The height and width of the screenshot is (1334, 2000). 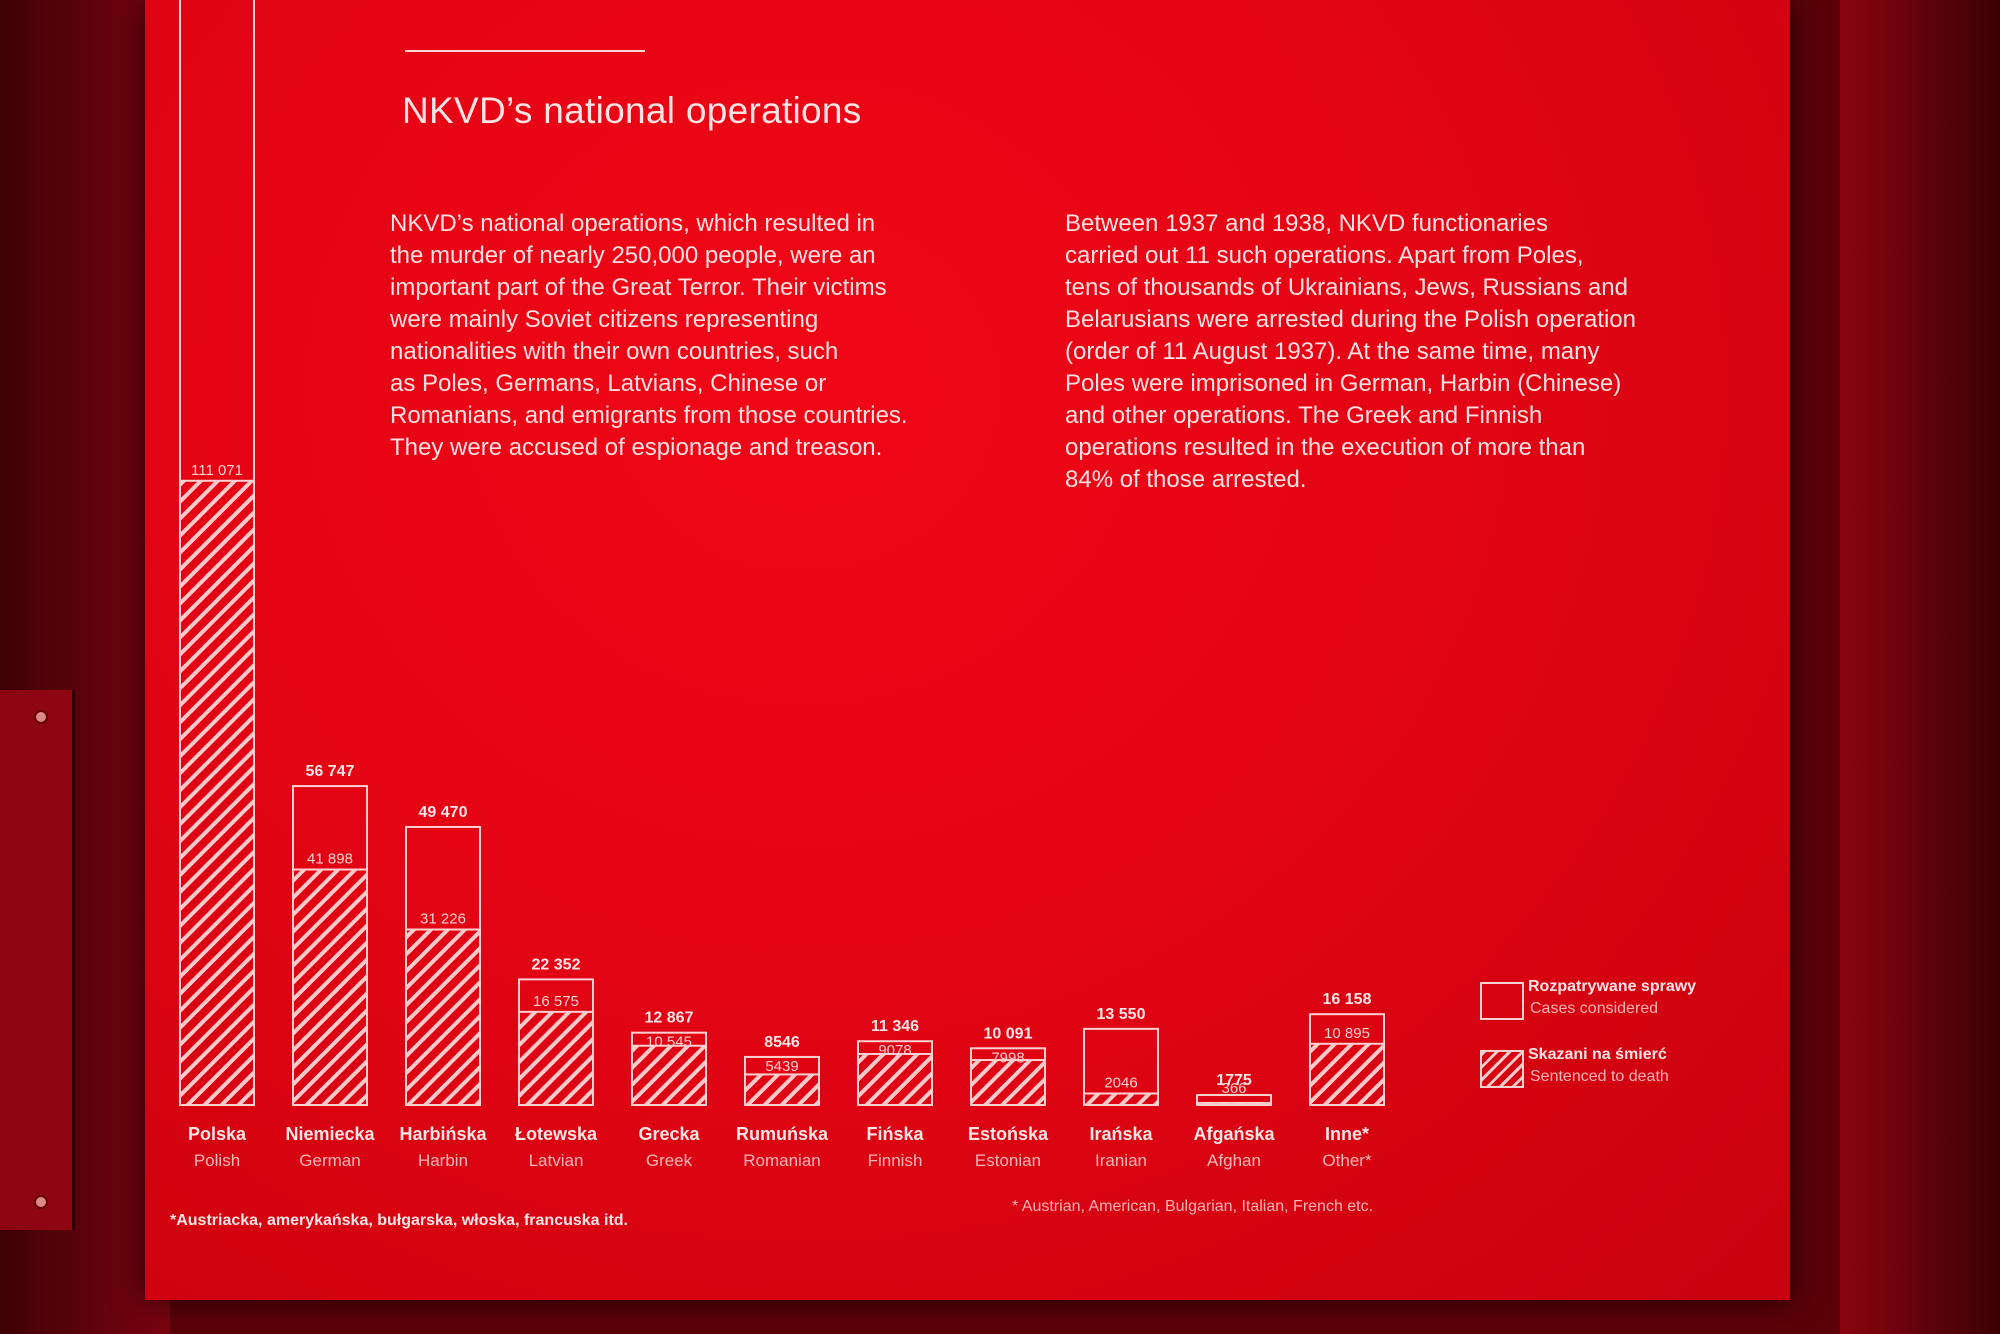 I want to click on value-label-cases: 13 550, so click(x=1121, y=1014).